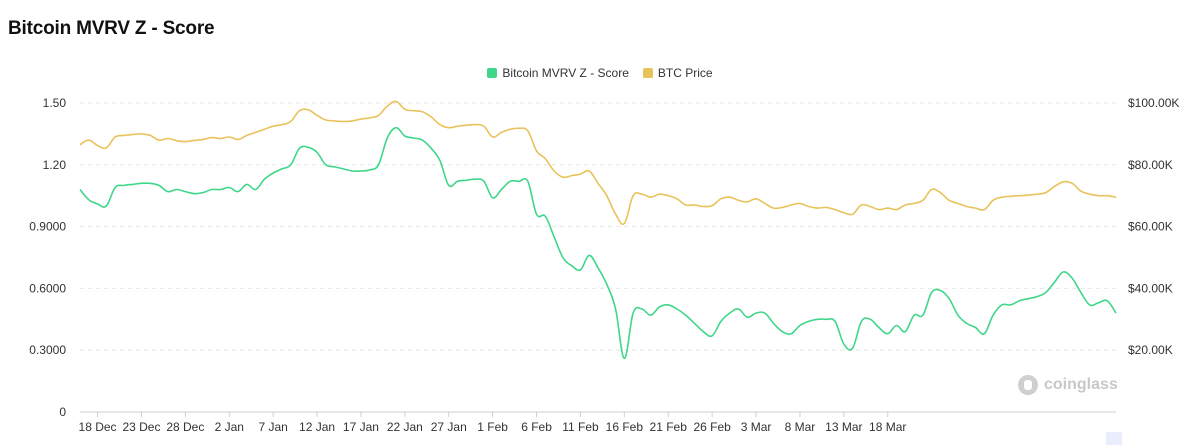  What do you see at coordinates (111, 28) in the screenshot?
I see `chart-title: Bitcoin MVRV Z - Score` at bounding box center [111, 28].